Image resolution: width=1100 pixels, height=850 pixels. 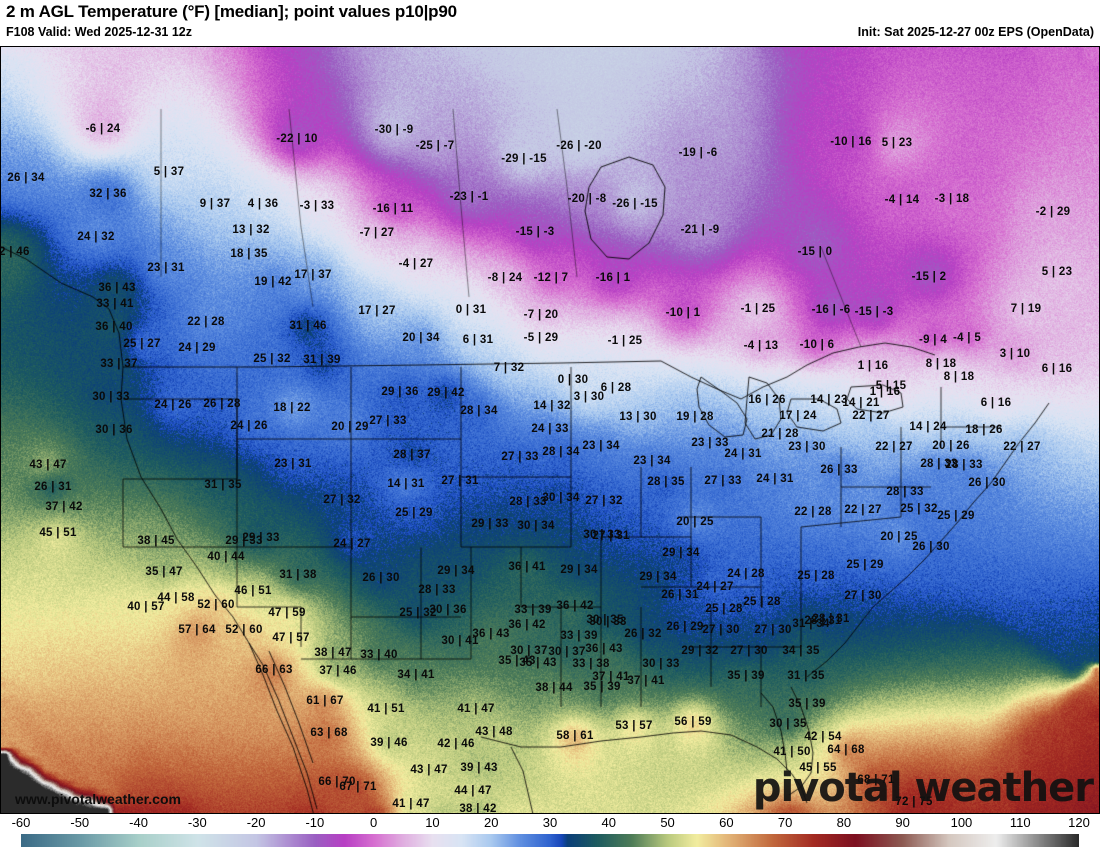 What do you see at coordinates (80, 822) in the screenshot?
I see `colorbar-tick--50: -50` at bounding box center [80, 822].